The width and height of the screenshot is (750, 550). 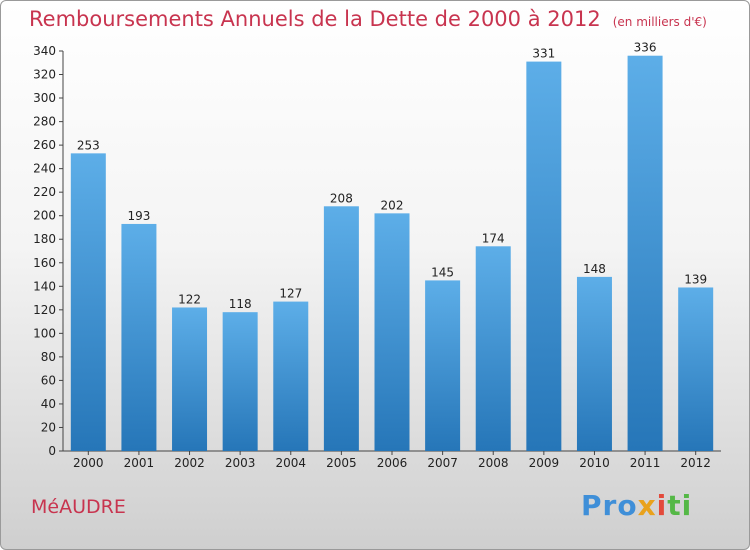 I want to click on y-tick-label: 240, so click(x=44, y=169).